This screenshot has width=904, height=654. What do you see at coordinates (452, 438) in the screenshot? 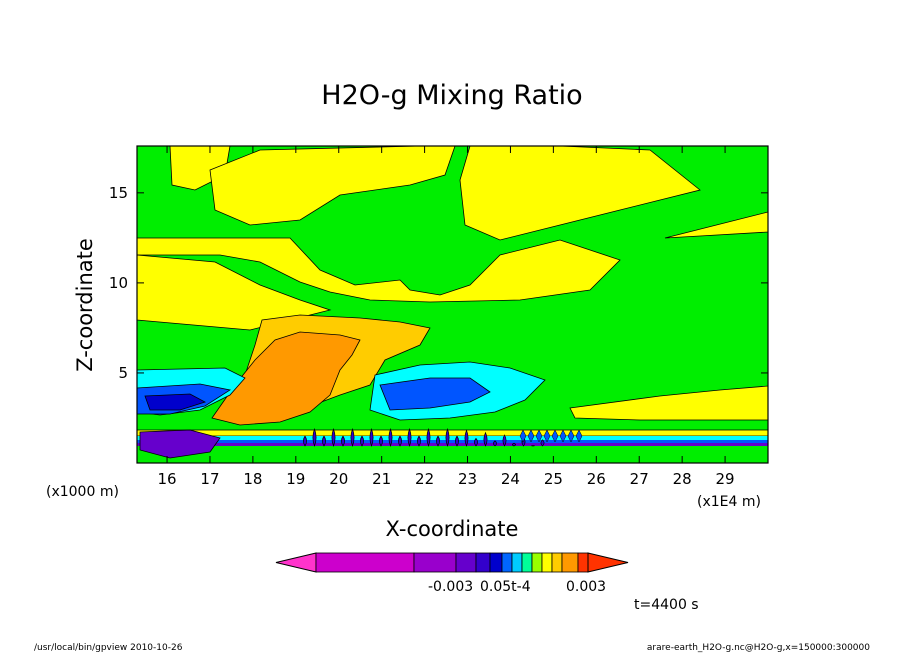
I see `field-band-cyan` at bounding box center [452, 438].